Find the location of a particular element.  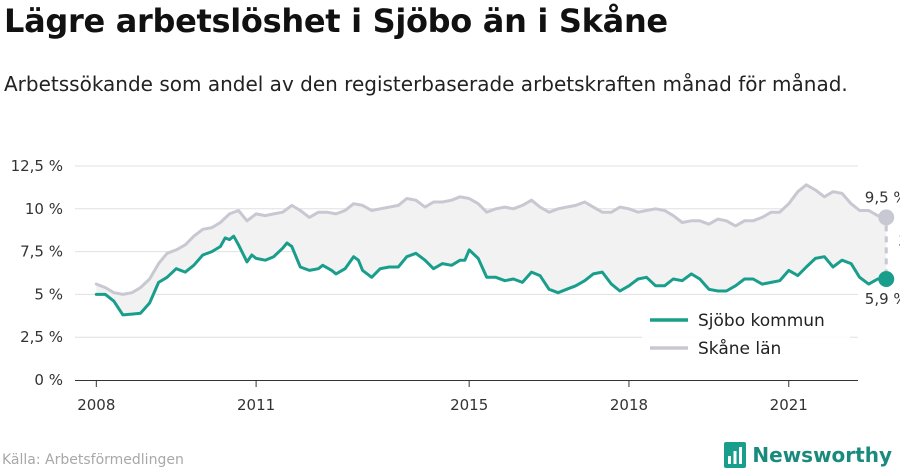

chart-title: Lägre arbetslöshet i Sjöbo än i Skåne is located at coordinates (336, 21).